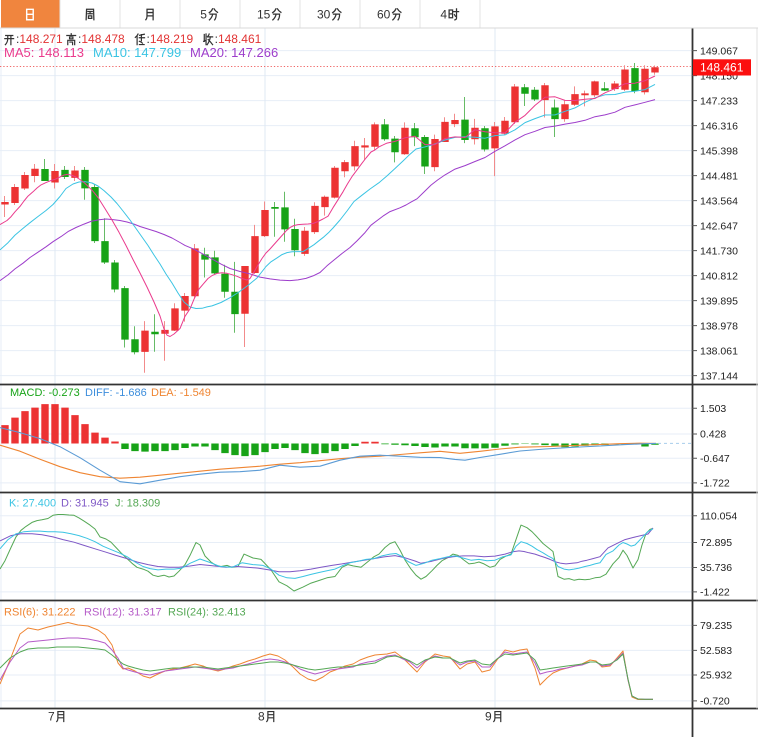 The height and width of the screenshot is (737, 758). I want to click on svg-text: RSI(6): 31.222, so click(40, 613).